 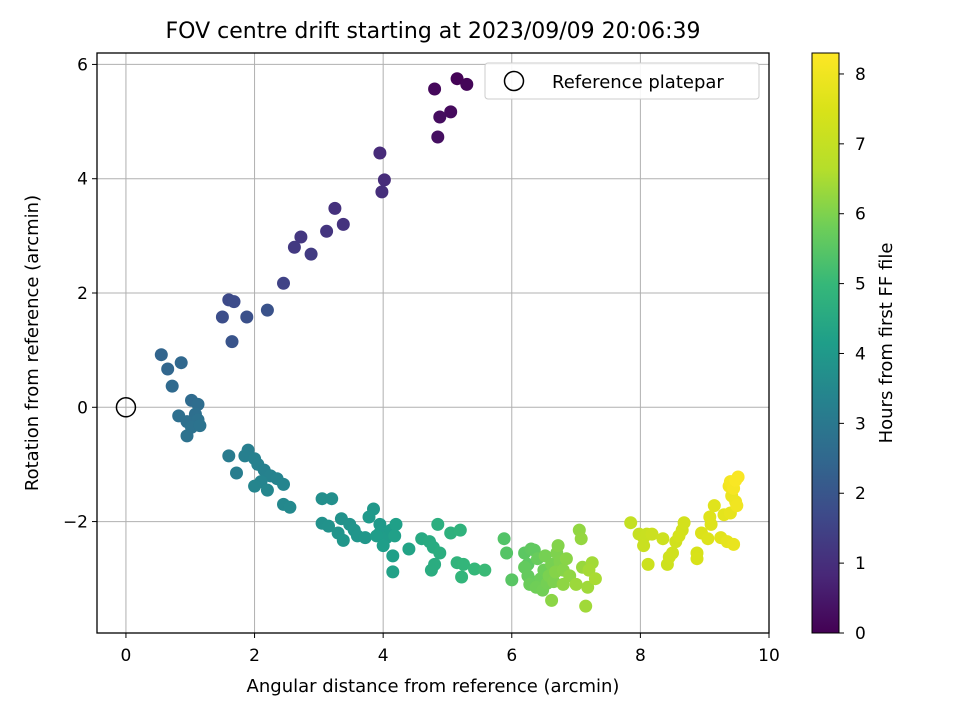 I want to click on x-tick-label: 4, so click(x=383, y=656).